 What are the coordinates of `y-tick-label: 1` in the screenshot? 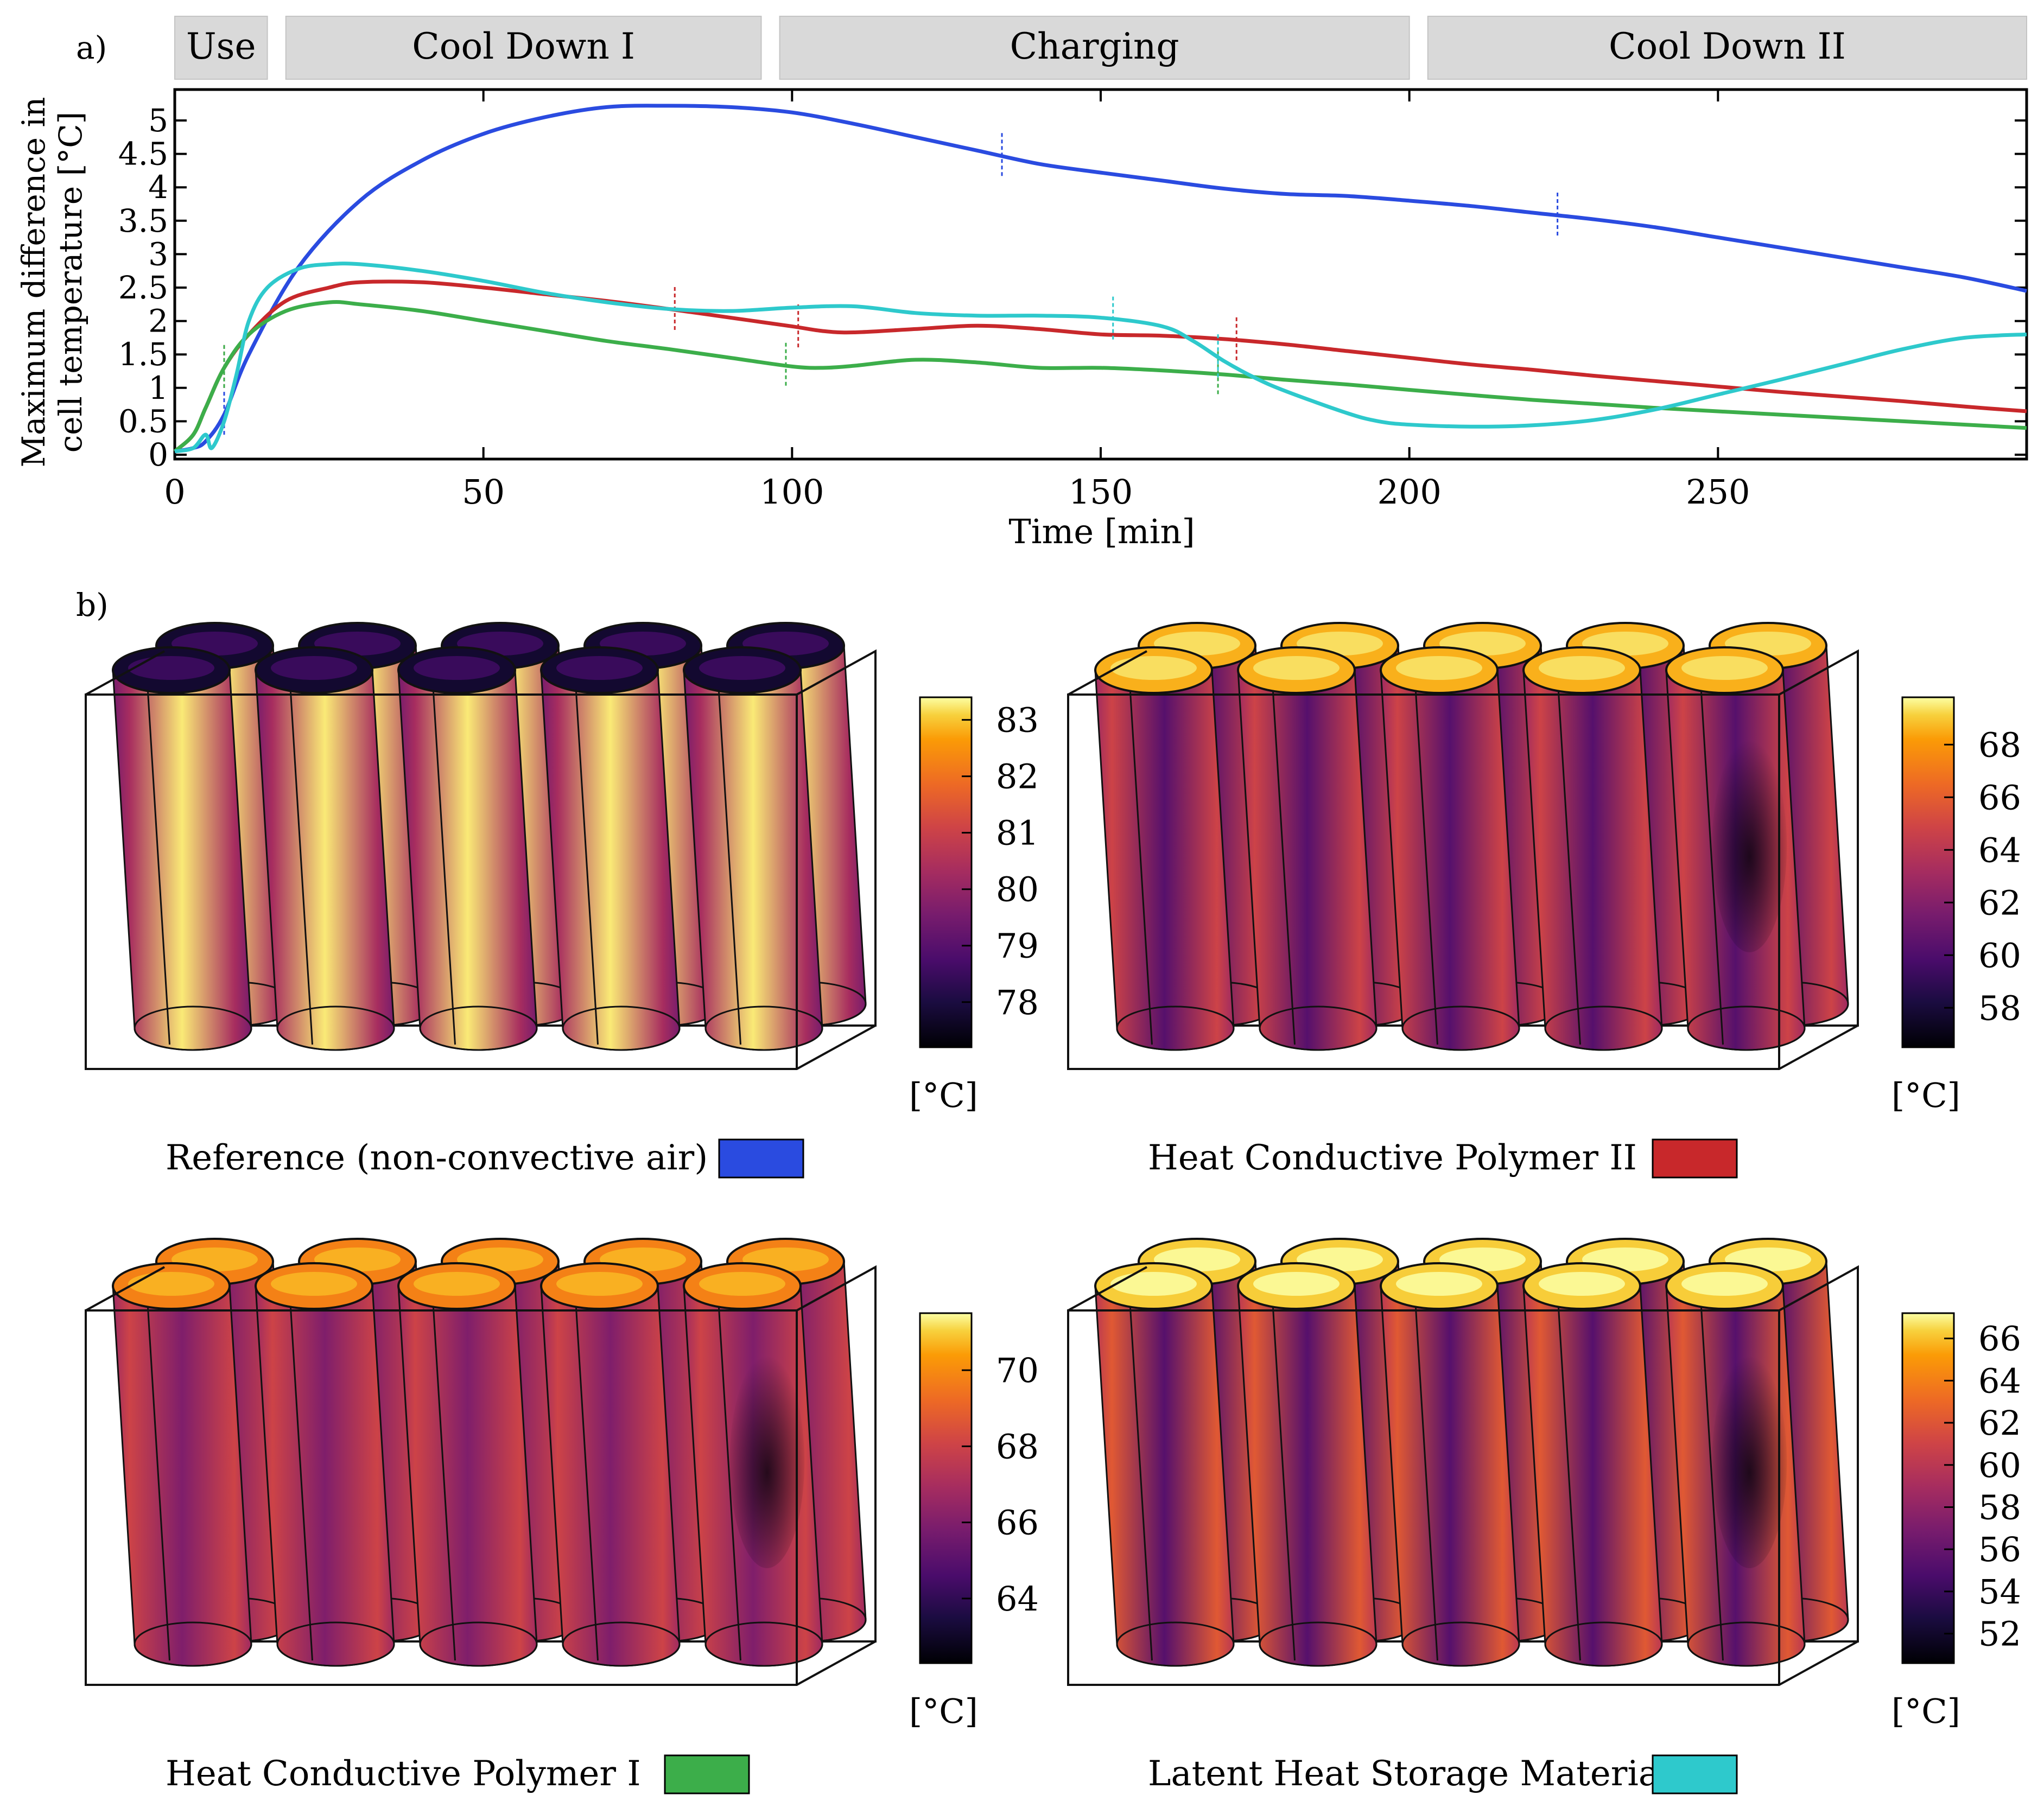 It's located at (158, 388).